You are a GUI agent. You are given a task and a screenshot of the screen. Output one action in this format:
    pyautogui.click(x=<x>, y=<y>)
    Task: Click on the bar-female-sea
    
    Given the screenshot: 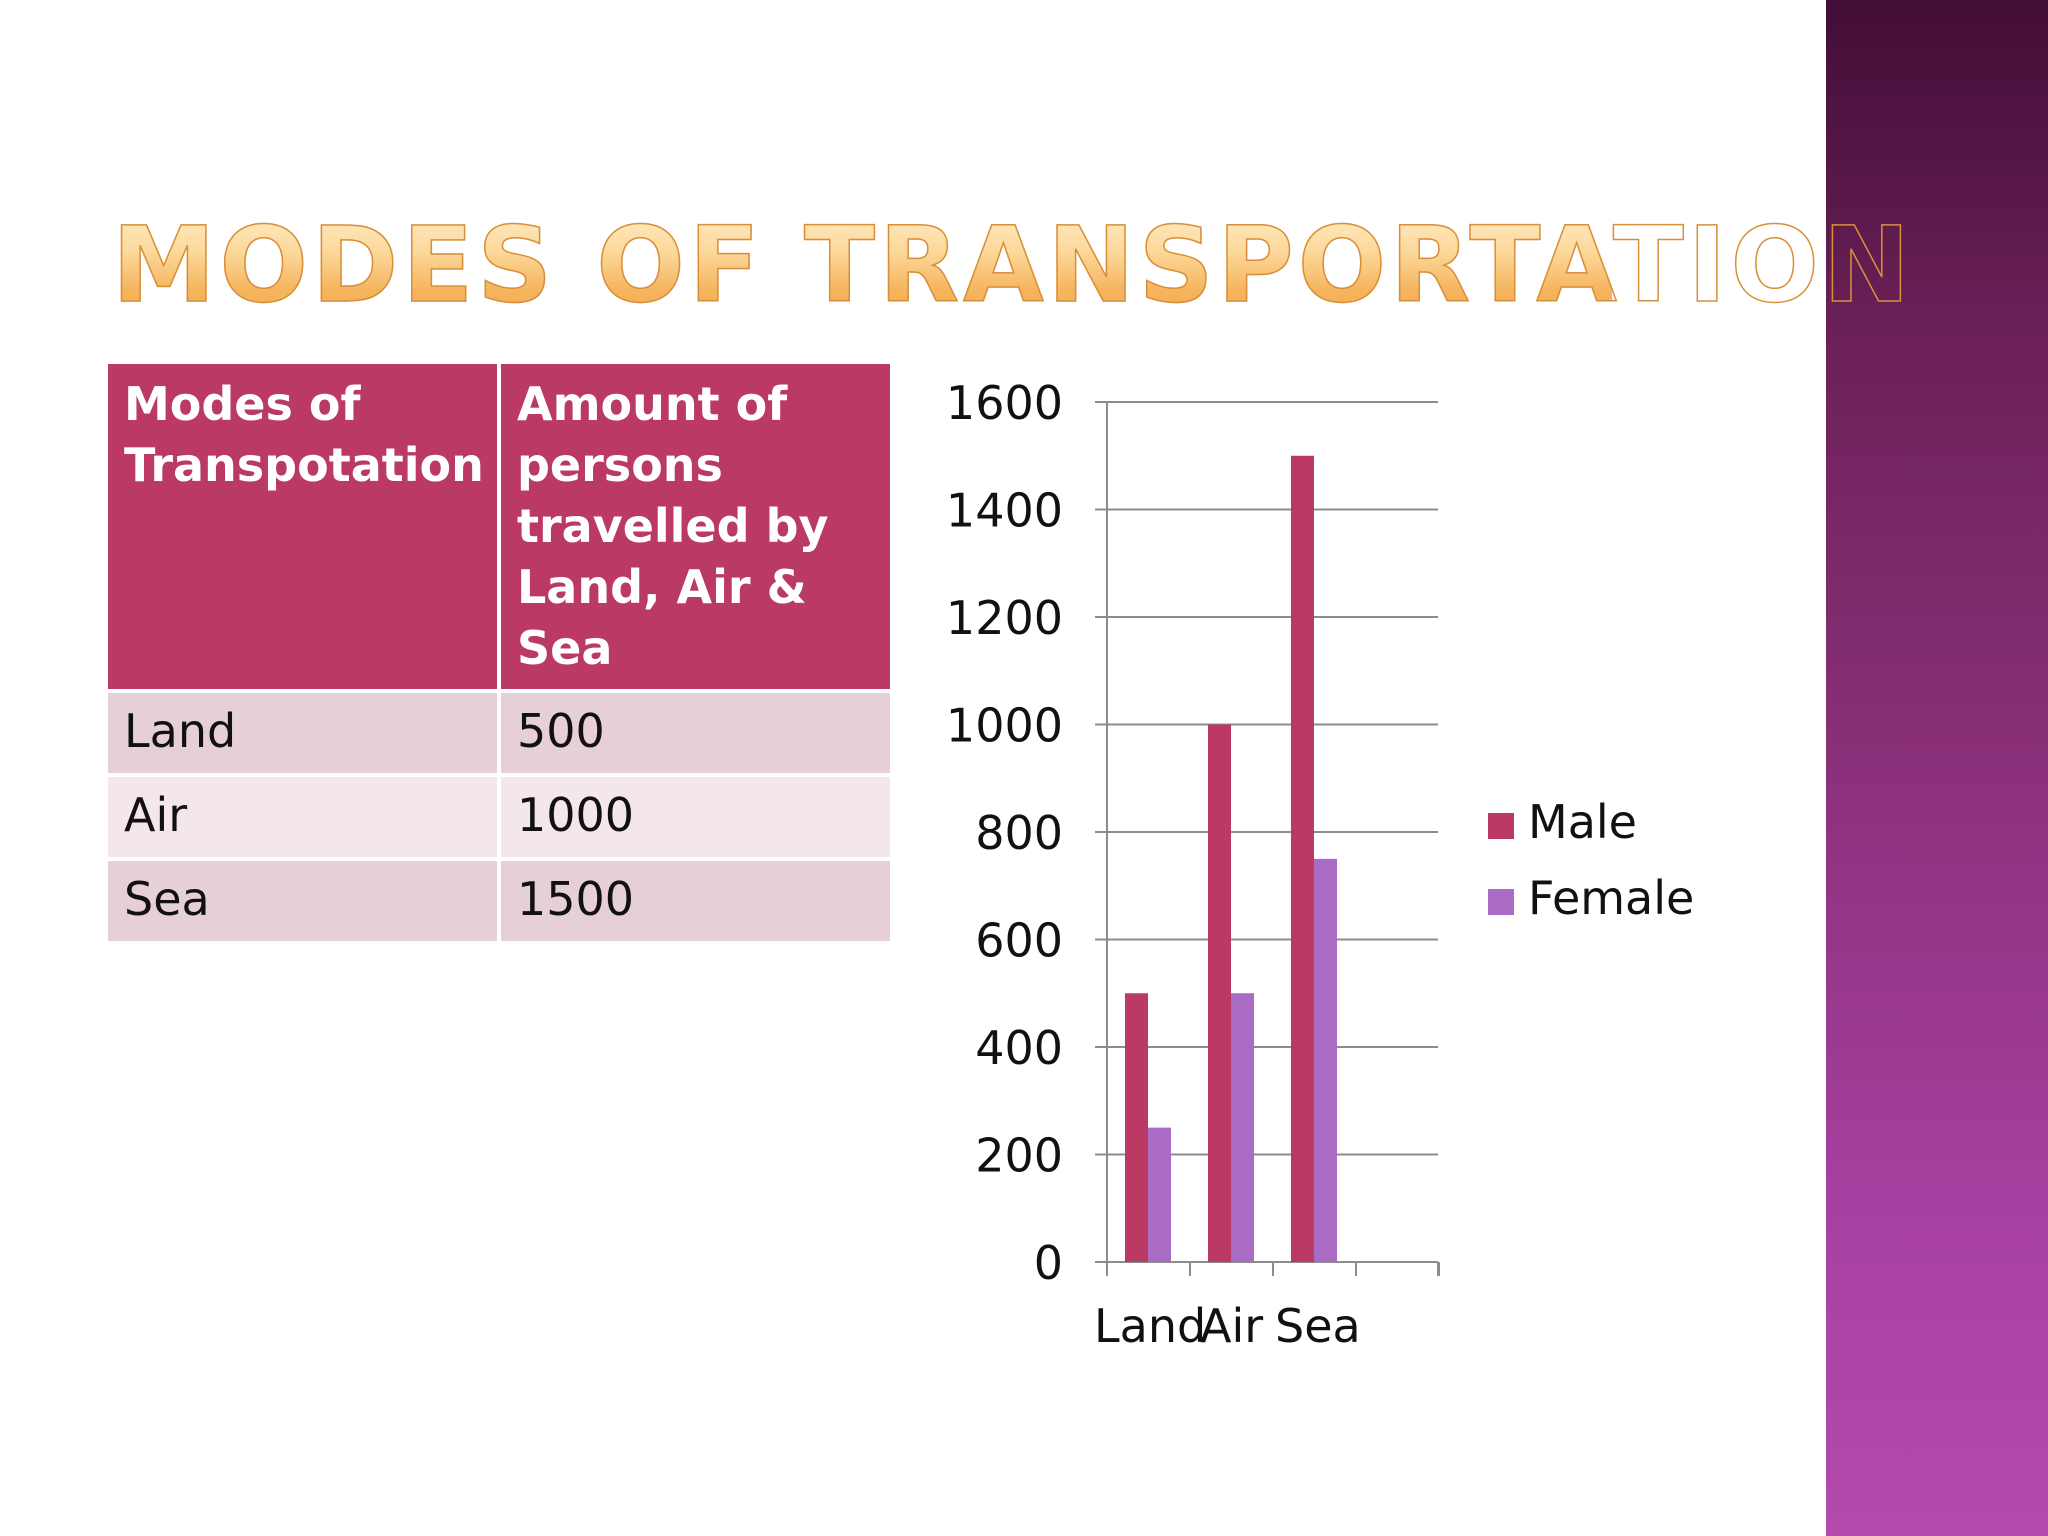 What is the action you would take?
    pyautogui.click(x=1325, y=1060)
    